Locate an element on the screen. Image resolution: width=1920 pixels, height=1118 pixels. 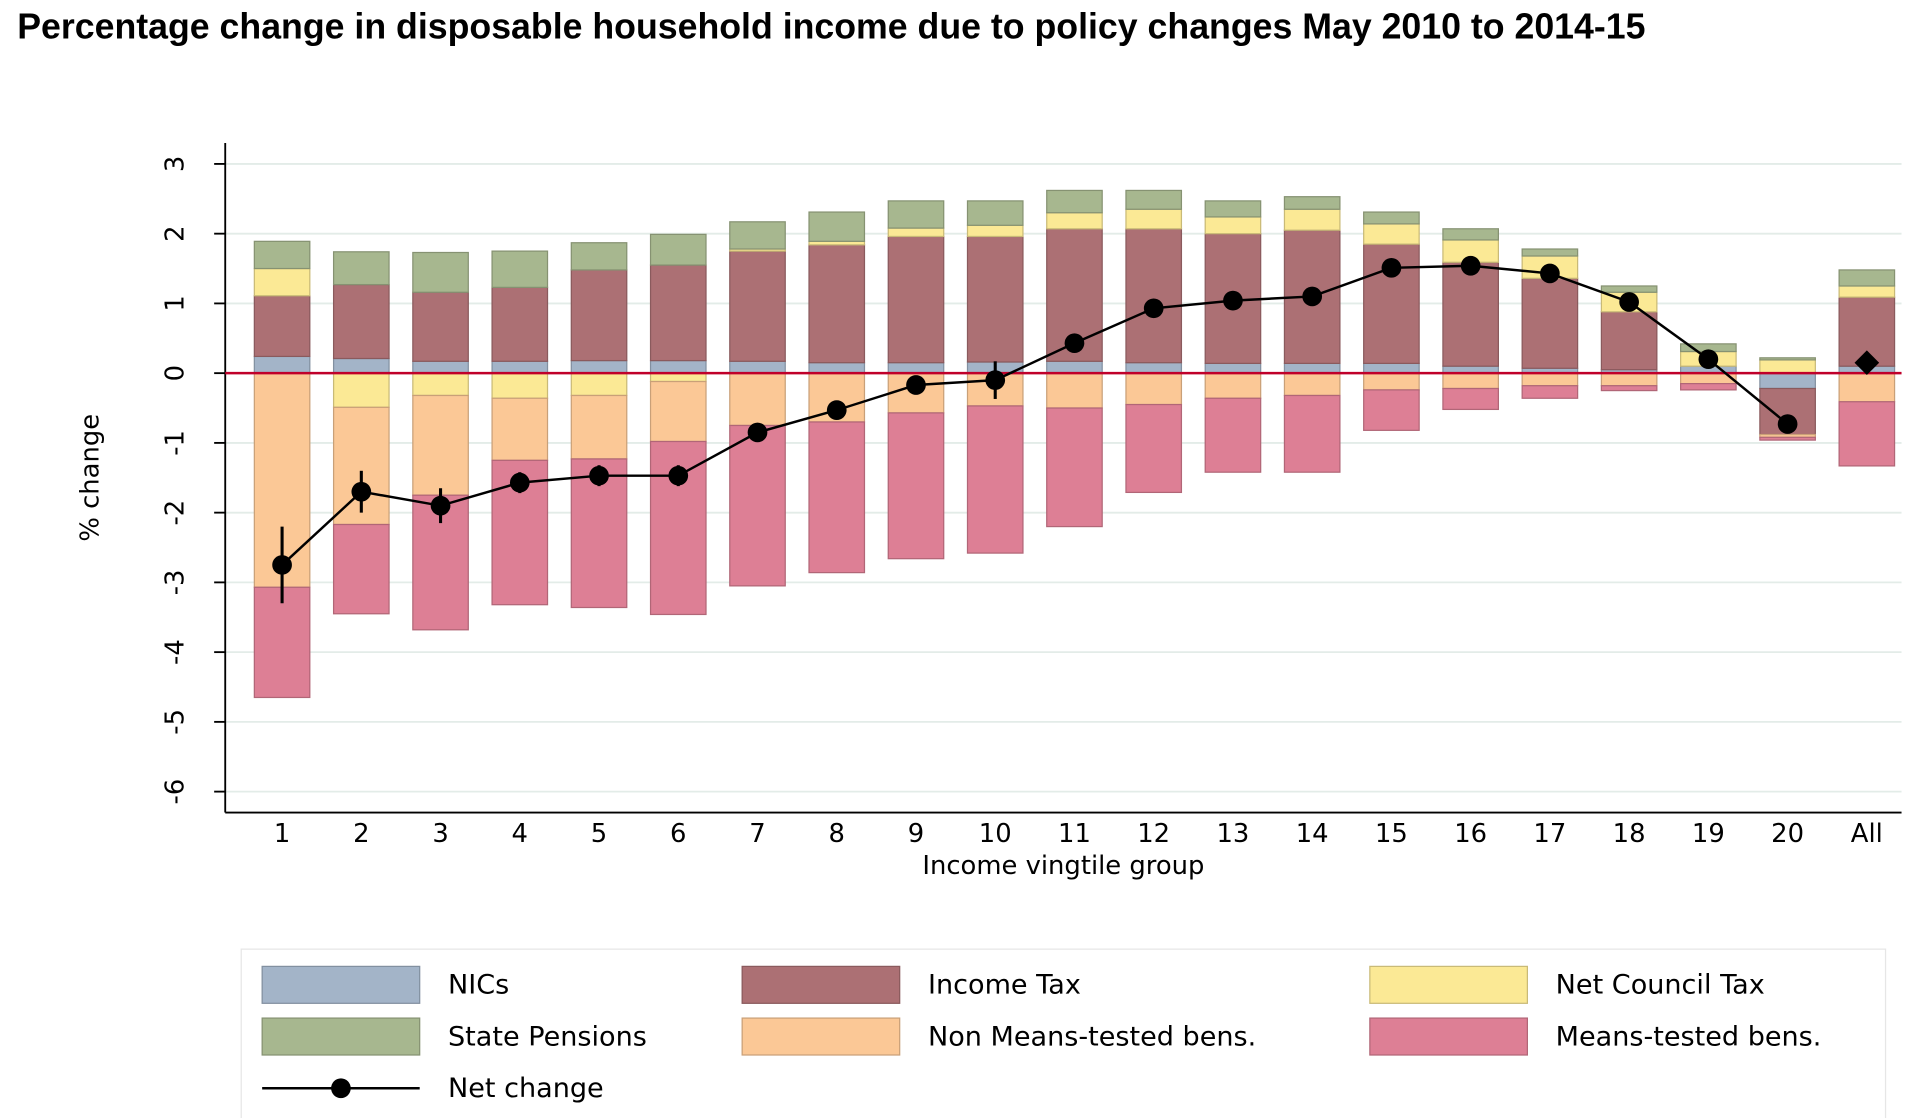
legend-label: NICs is located at coordinates (478, 985).